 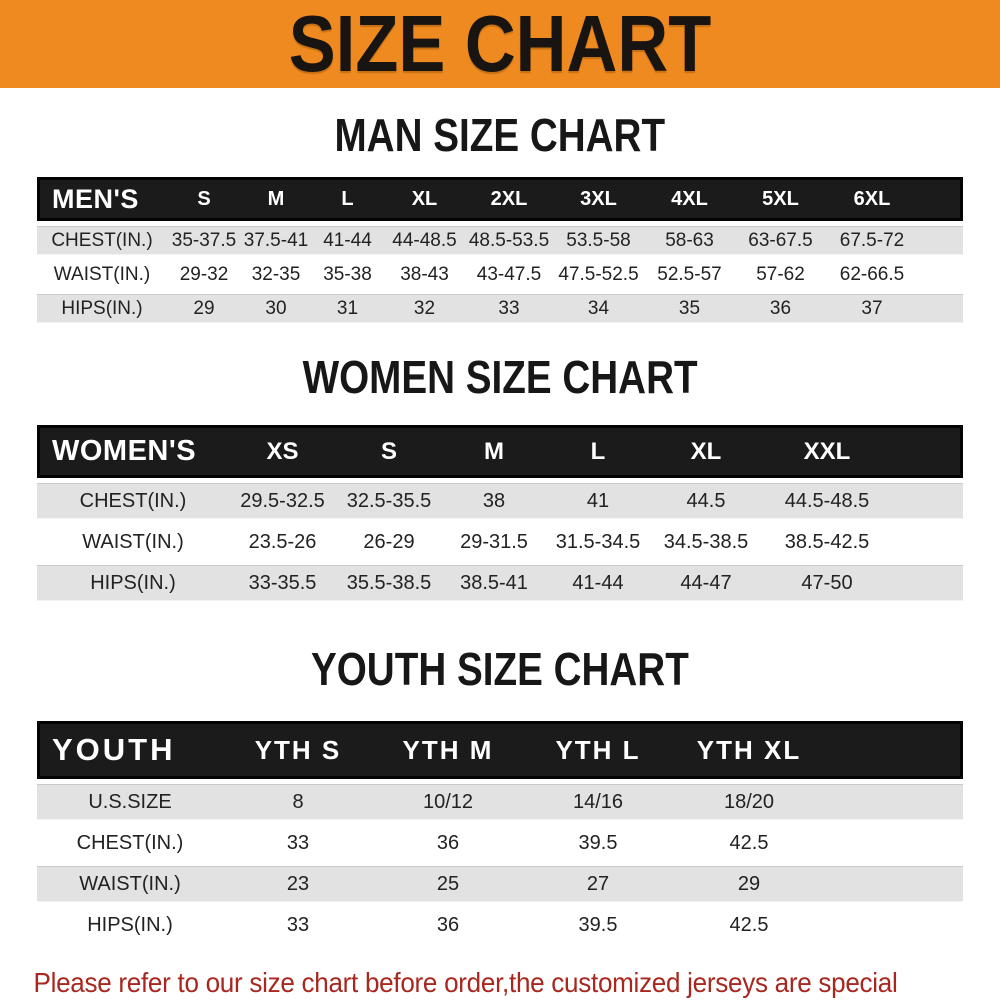 What do you see at coordinates (389, 451) in the screenshot?
I see `women-col-header-1: S` at bounding box center [389, 451].